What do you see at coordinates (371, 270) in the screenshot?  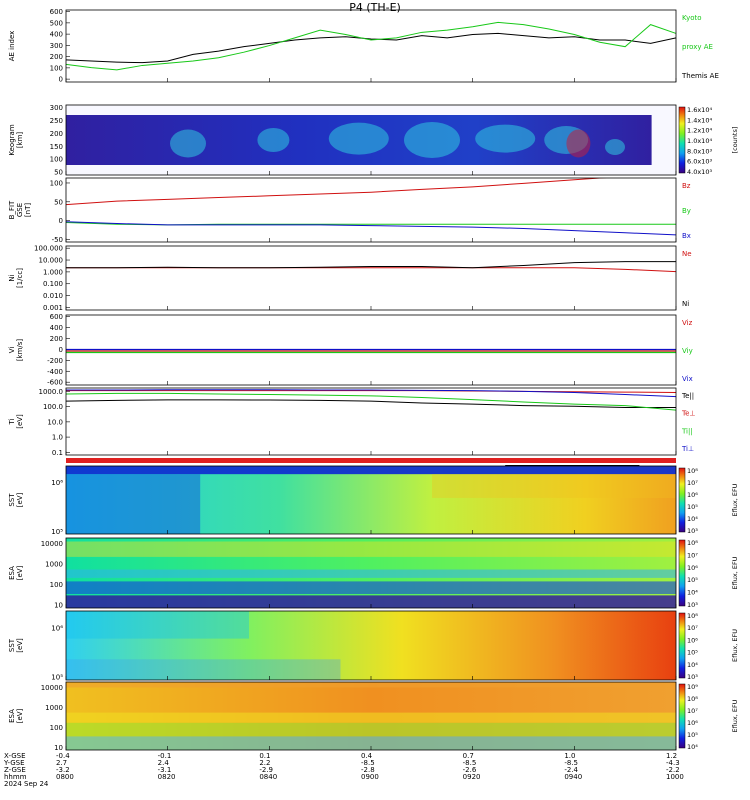 I see `density-series-ne` at bounding box center [371, 270].